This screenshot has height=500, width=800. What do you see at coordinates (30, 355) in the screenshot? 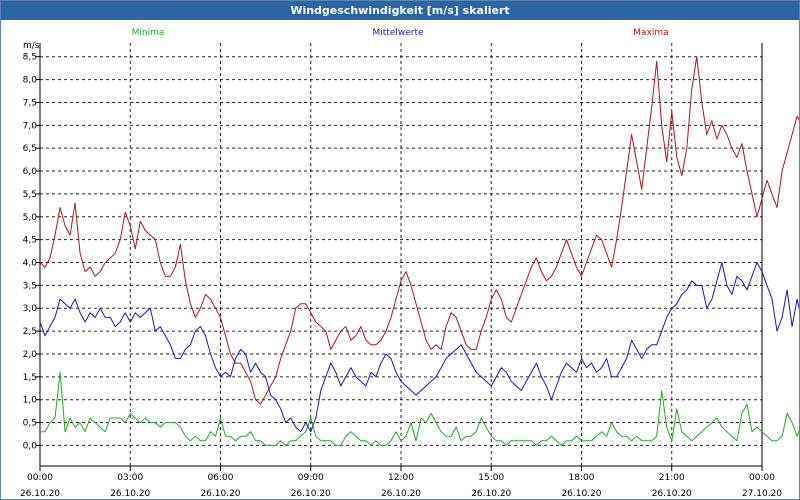
I see `y-tick-label: 2,0` at bounding box center [30, 355].